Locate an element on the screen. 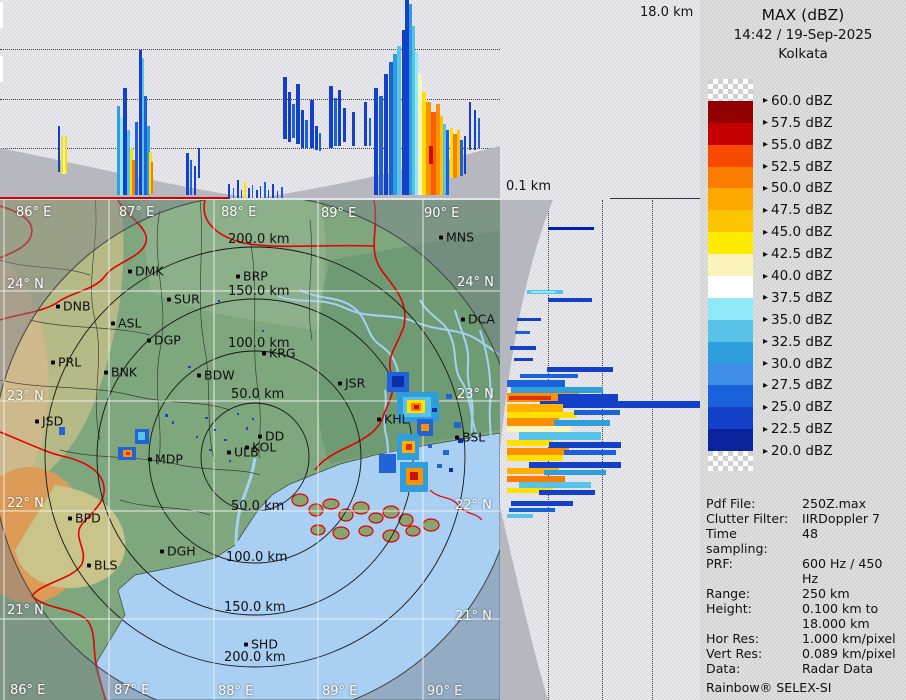 The image size is (906, 700). legend-label: ▸ 52.5 dBZ is located at coordinates (797, 167).